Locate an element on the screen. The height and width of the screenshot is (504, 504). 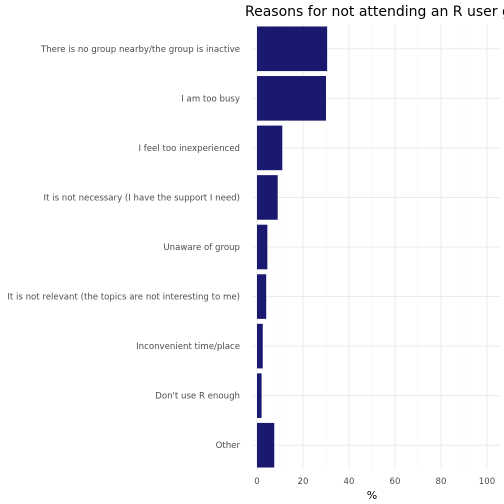
x-axis-title: % is located at coordinates (372, 495).